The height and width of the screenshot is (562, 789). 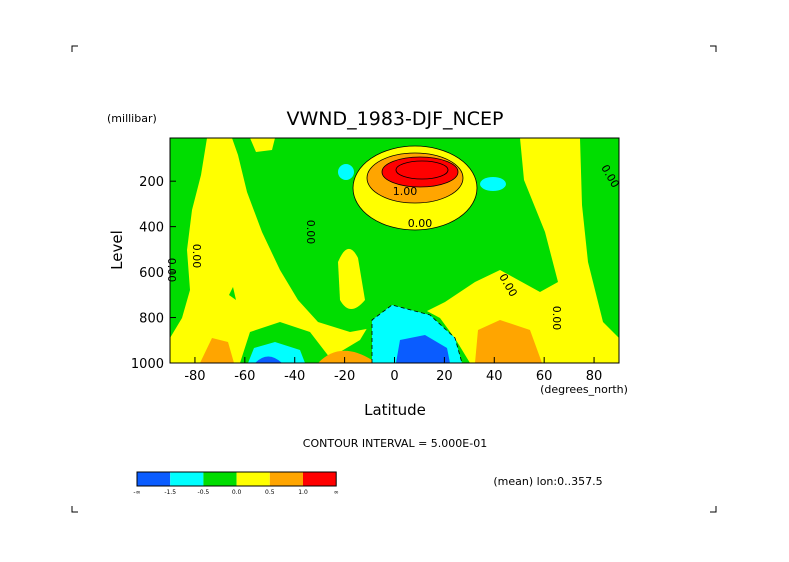 I want to click on y-tick-label: 400, so click(x=151, y=228).